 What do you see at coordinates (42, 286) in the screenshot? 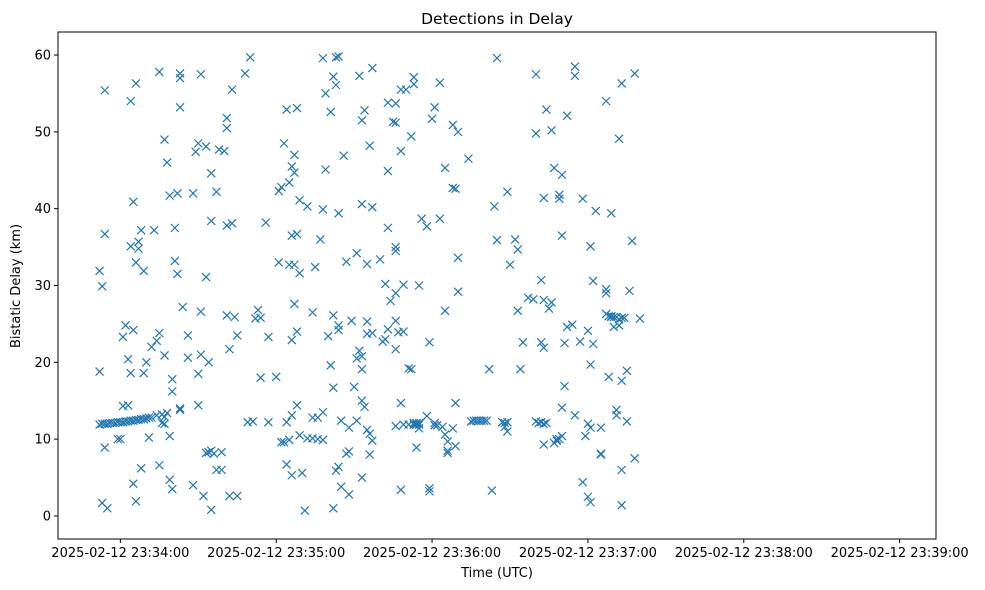
I see `y-tick-label: 30` at bounding box center [42, 286].